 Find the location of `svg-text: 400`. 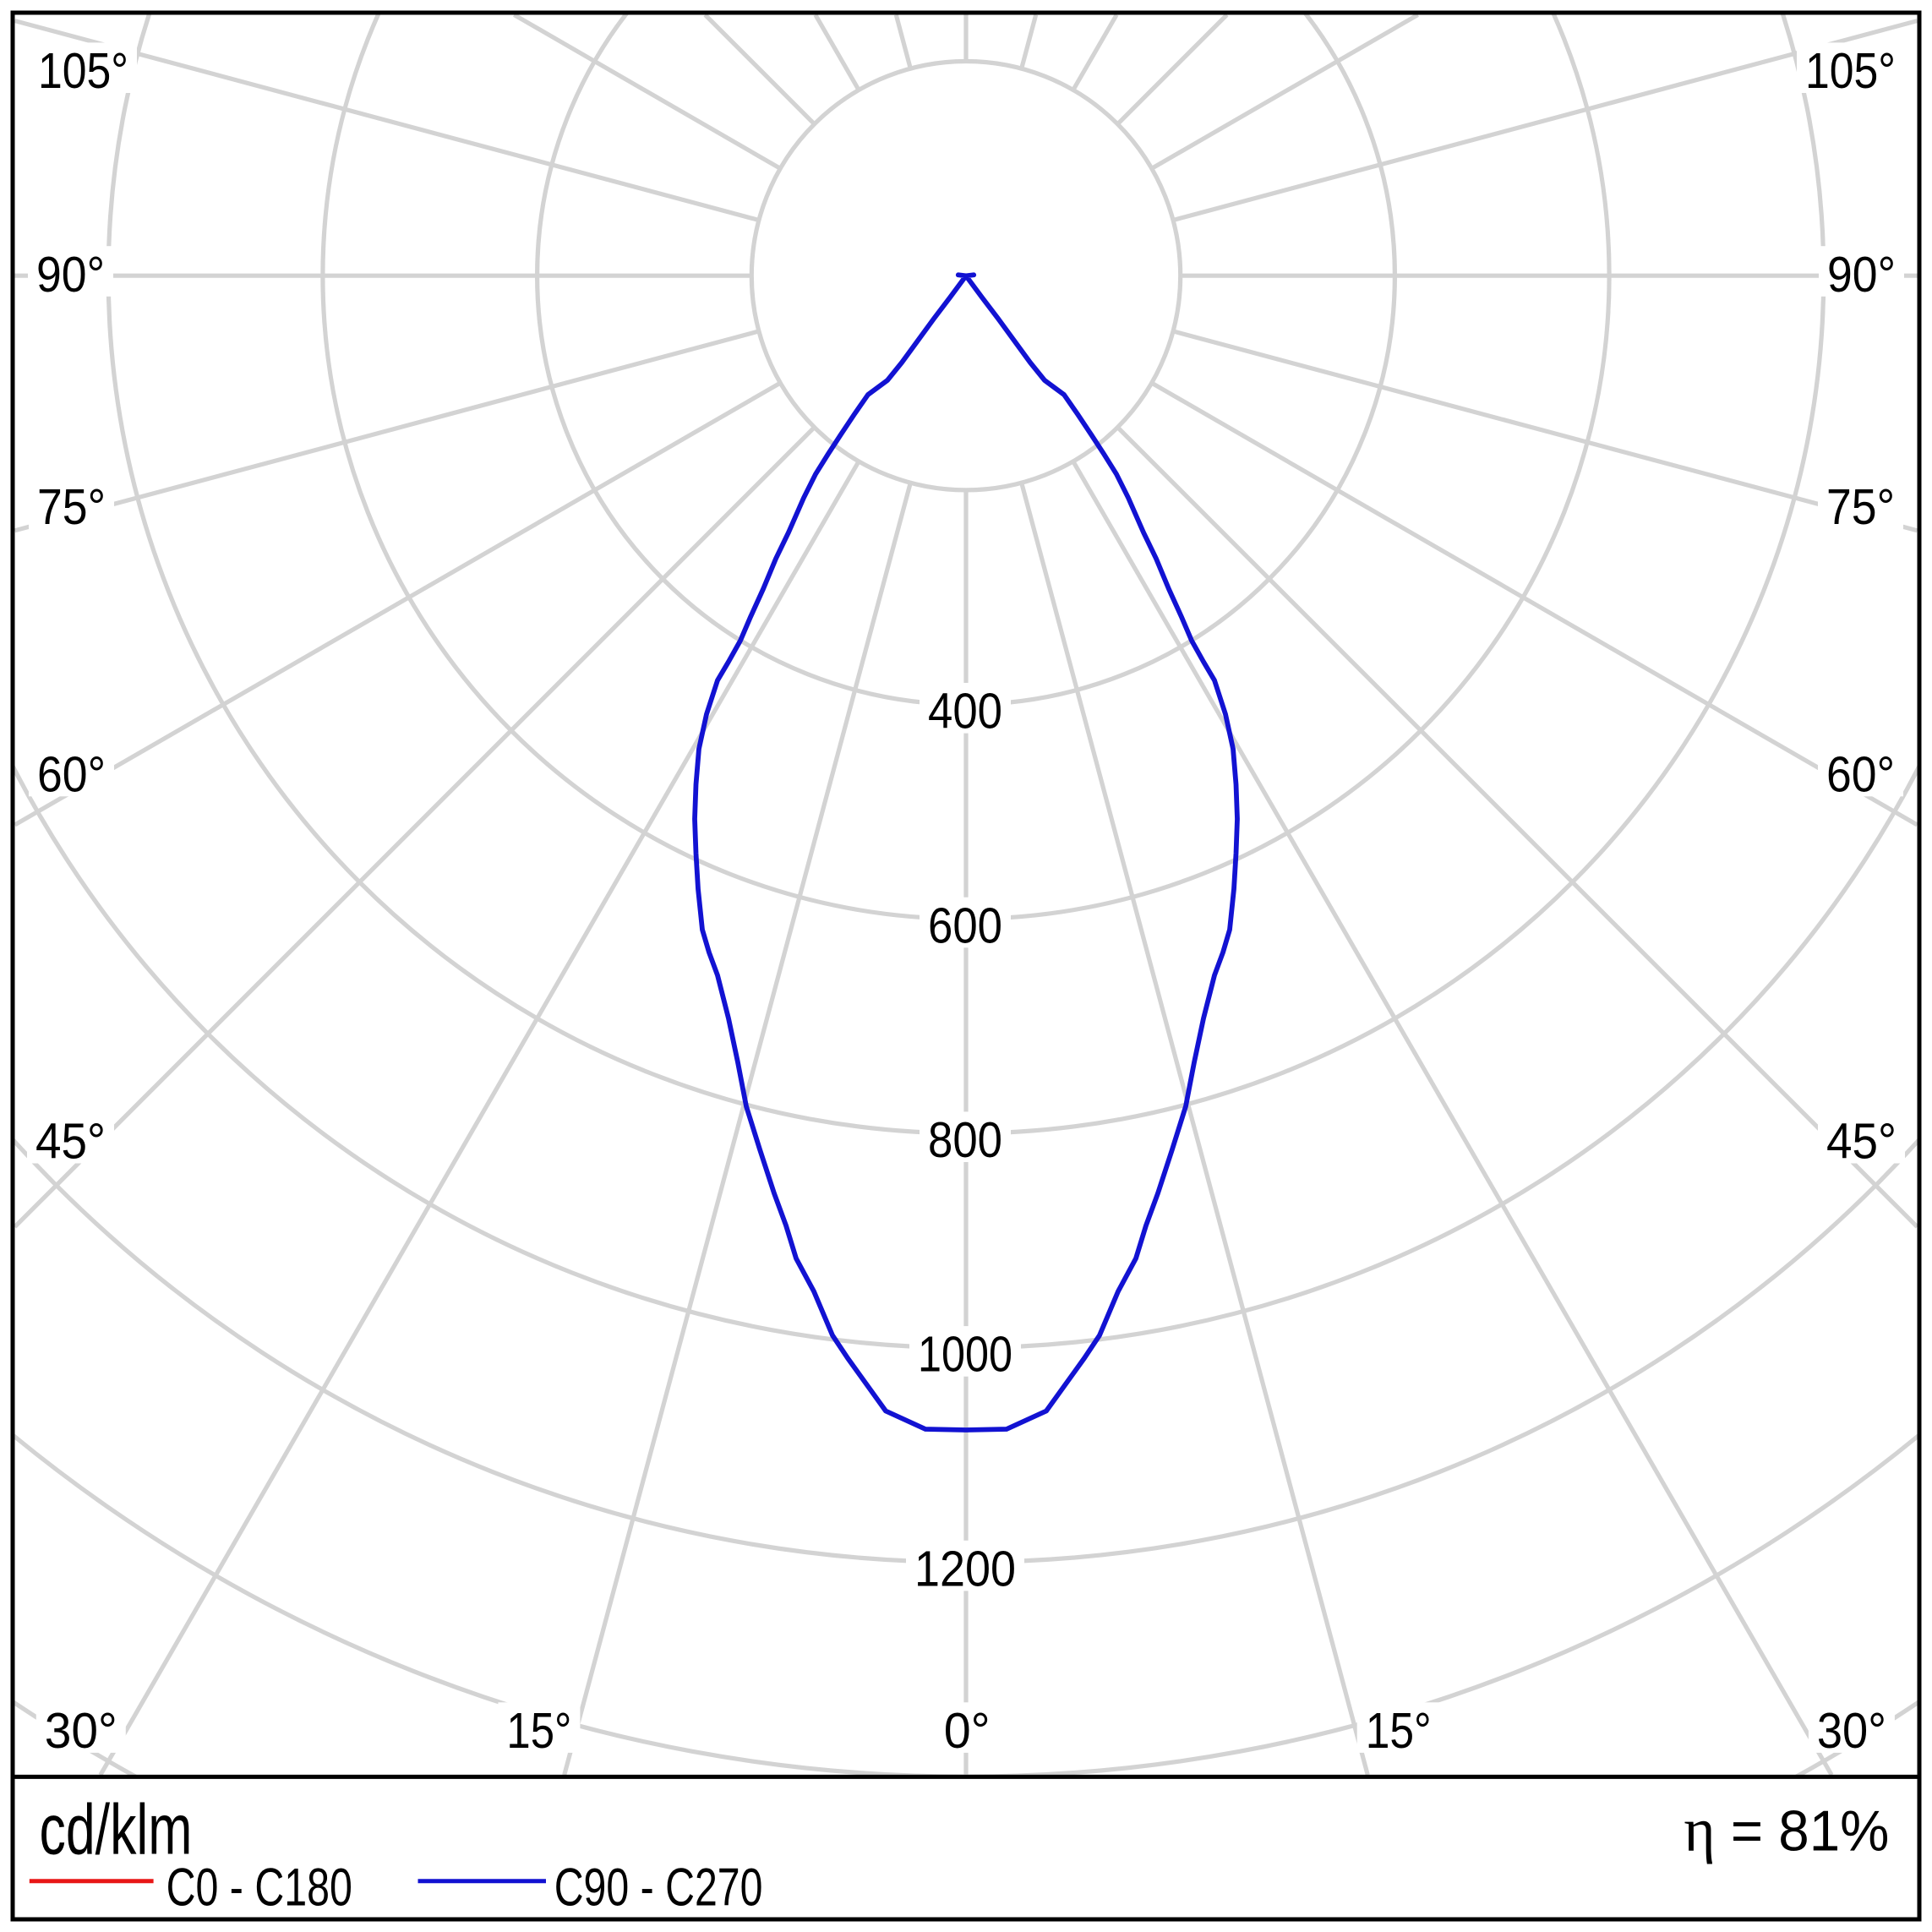

svg-text: 400 is located at coordinates (965, 712).